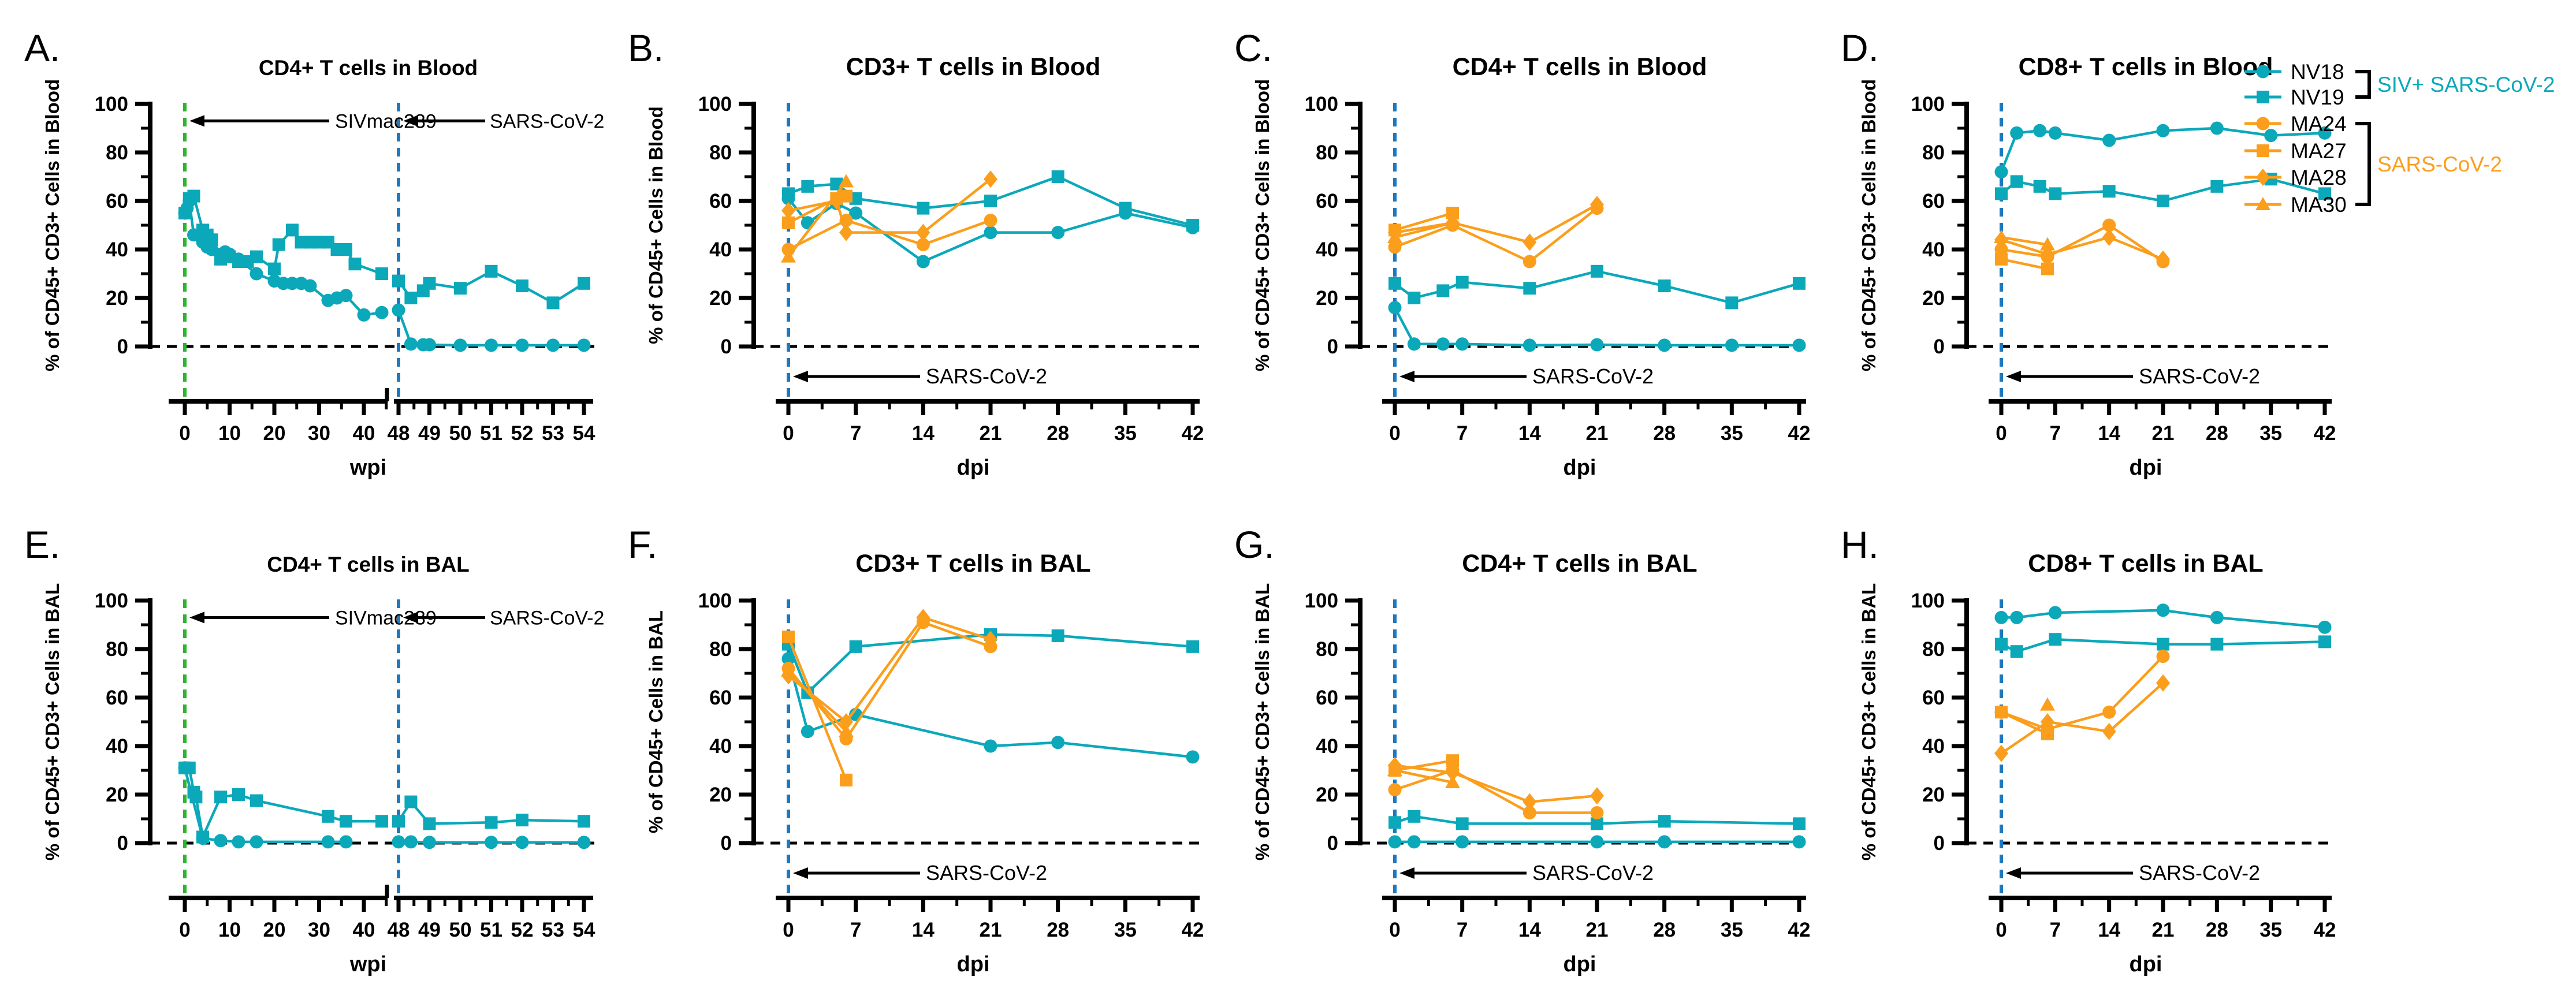  I want to click on panel-C-title: CD4+ T cells in Blood, so click(1580, 67).